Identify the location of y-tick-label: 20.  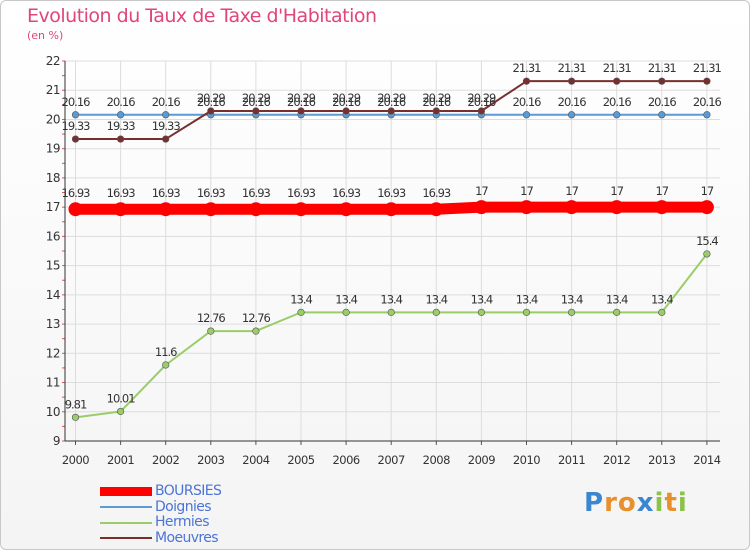
(53, 119).